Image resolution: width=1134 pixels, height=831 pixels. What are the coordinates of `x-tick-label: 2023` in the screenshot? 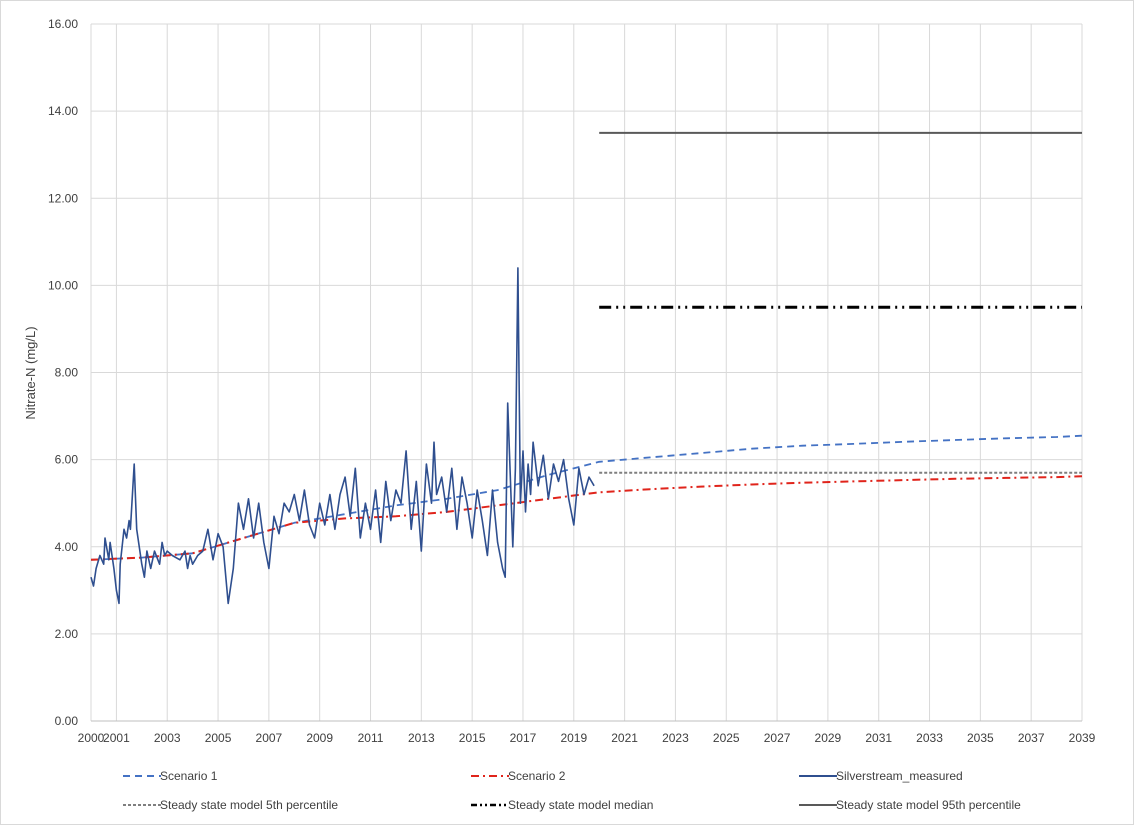 It's located at (675, 738).